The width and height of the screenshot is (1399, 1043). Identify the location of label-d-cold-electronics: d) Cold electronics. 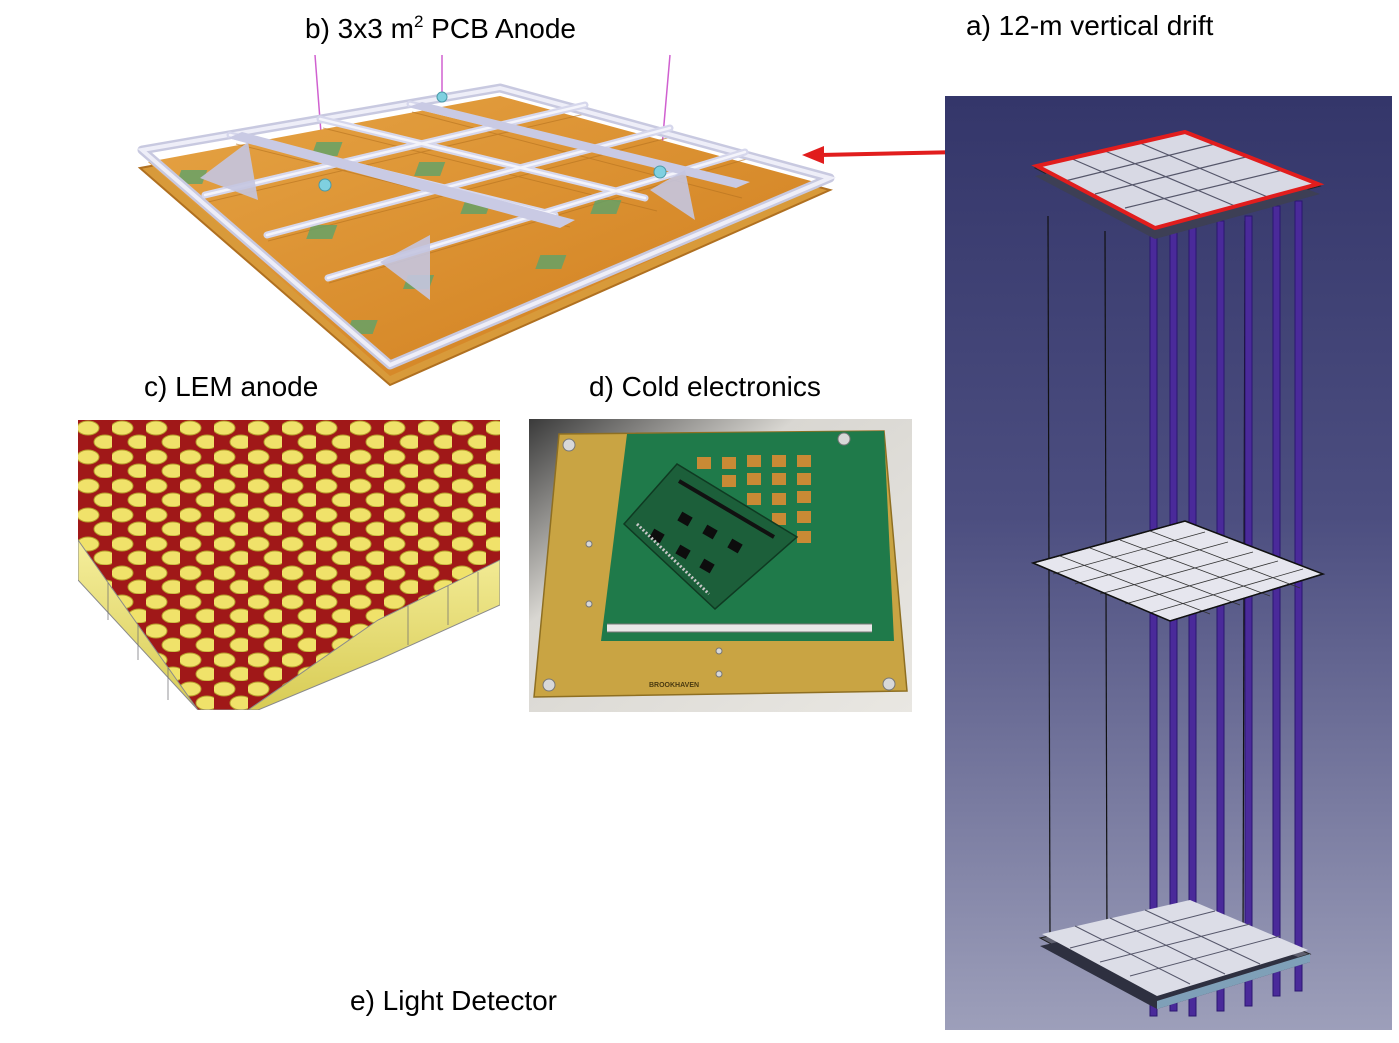
(705, 386).